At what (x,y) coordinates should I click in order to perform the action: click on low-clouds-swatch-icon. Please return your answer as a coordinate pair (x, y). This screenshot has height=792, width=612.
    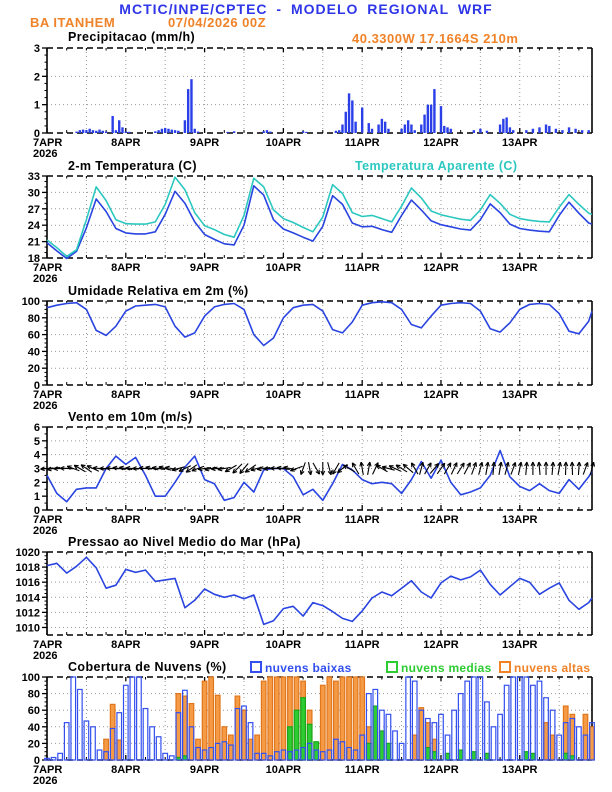
    Looking at the image, I should click on (256, 667).